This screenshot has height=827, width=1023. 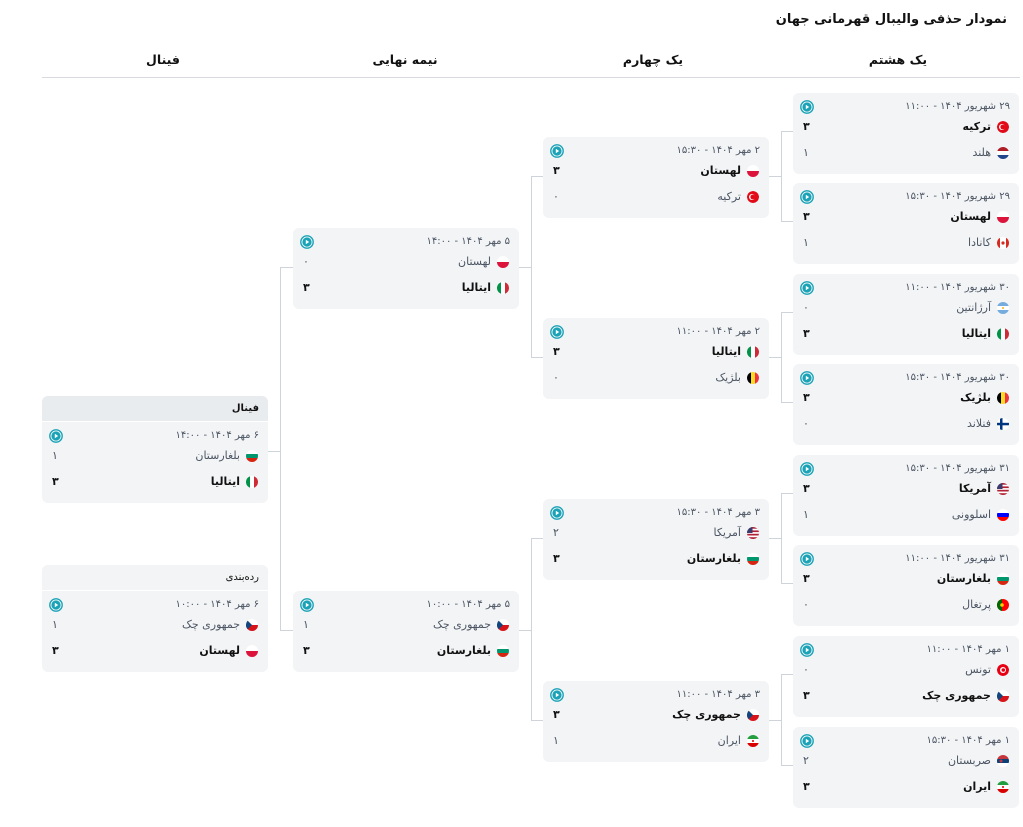 What do you see at coordinates (906, 223) in the screenshot?
I see `match-card-r16-2: ۲۹ شهریور ۱۴۰۴ - ۱۵:۳۰ ۳ لهستان ۱ کانادا` at bounding box center [906, 223].